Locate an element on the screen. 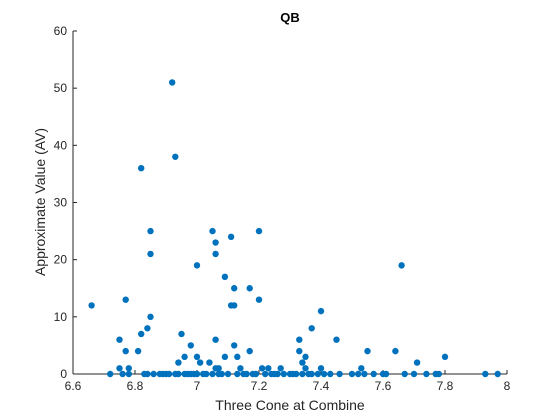 Image resolution: width=560 pixels, height=420 pixels. x-tick-label: 8 is located at coordinates (507, 386).